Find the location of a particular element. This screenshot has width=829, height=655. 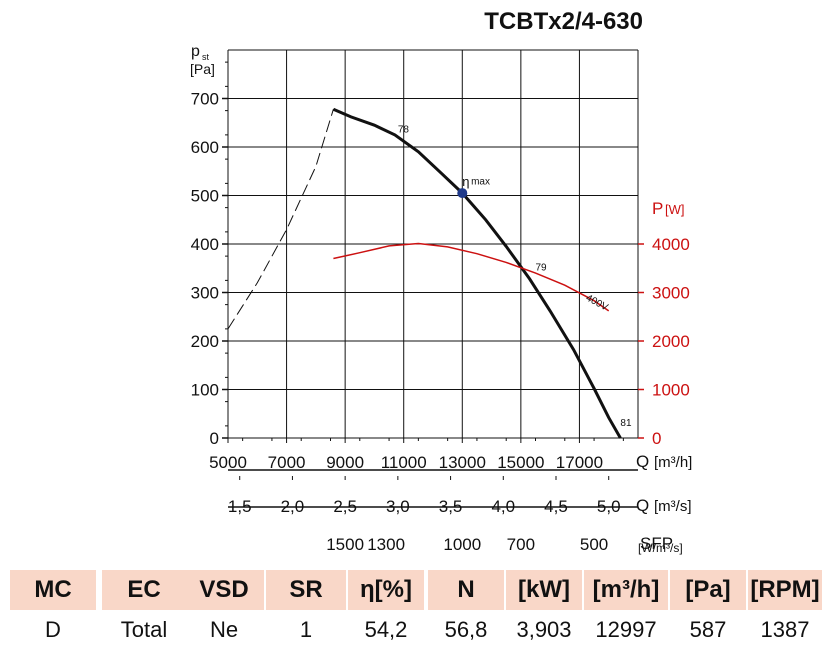

y-tick-label: 600 is located at coordinates (205, 147).